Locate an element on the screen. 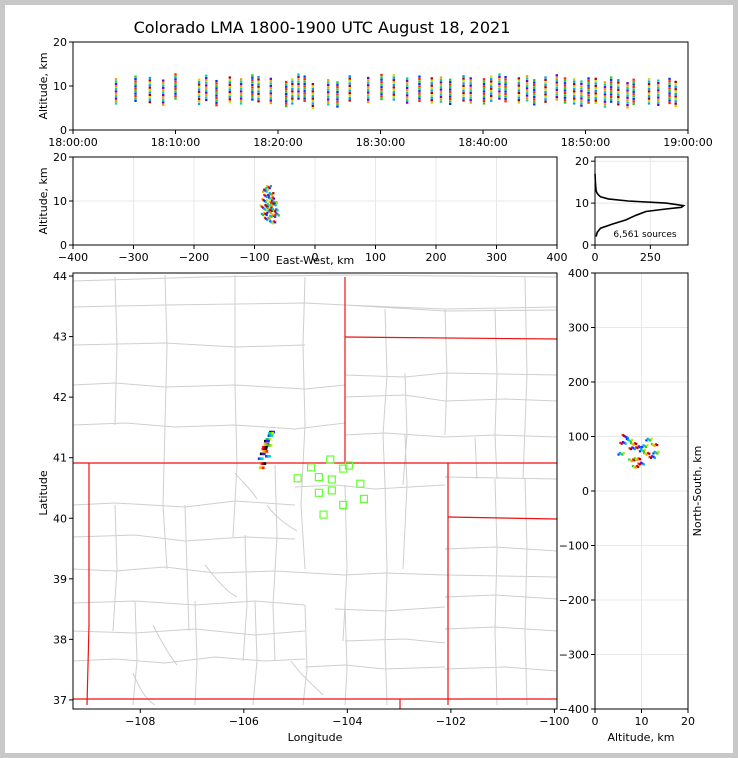 The width and height of the screenshot is (738, 758). plan-view-y-ticks: 37 38 39 40 41 42 43 44 is located at coordinates (63, 488).